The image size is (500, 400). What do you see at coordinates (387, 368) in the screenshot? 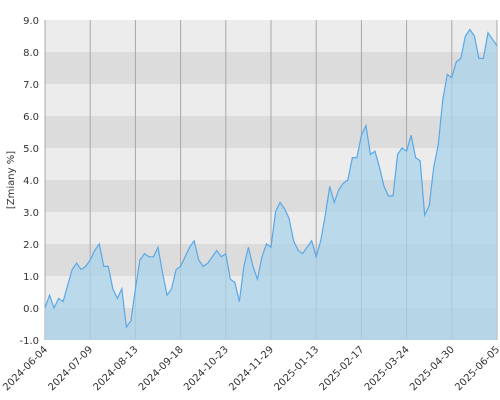
I see `x-tick-label: 2025-03-24` at bounding box center [387, 368].